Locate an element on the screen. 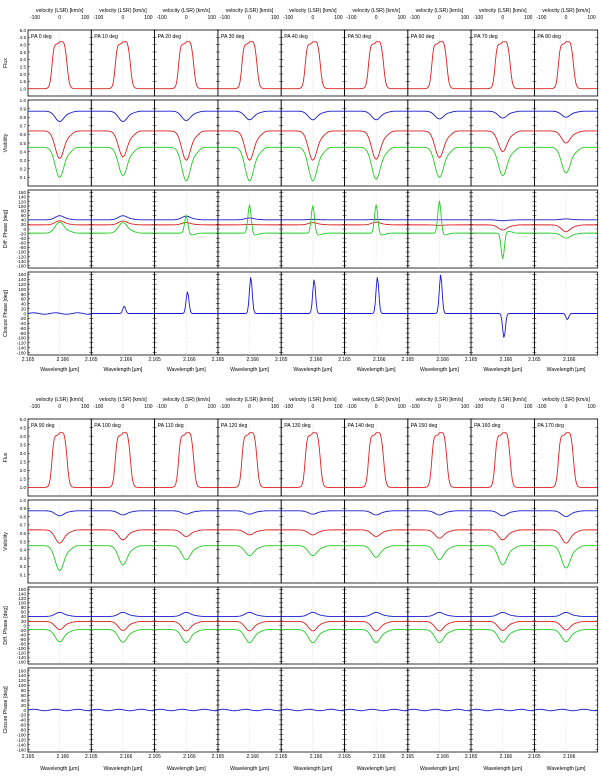  y-tick-label: 3.0 is located at coordinates (23, 453).